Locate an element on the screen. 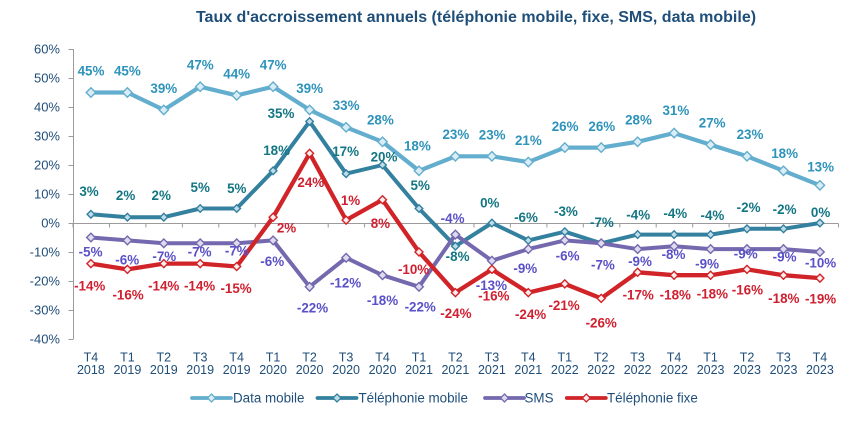 This screenshot has width=865, height=430. svg-text: 35% is located at coordinates (281, 113).